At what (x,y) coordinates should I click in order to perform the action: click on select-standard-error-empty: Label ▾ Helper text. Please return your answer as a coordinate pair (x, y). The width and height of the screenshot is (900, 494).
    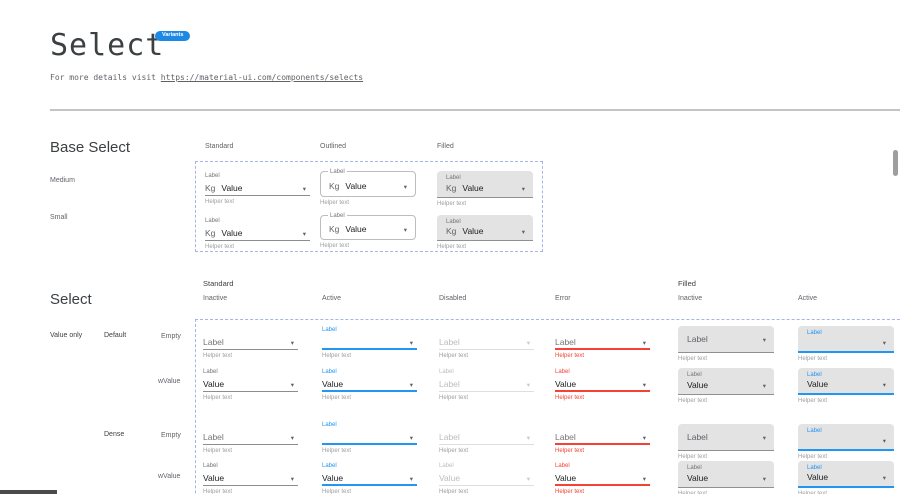
    Looking at the image, I should click on (602, 342).